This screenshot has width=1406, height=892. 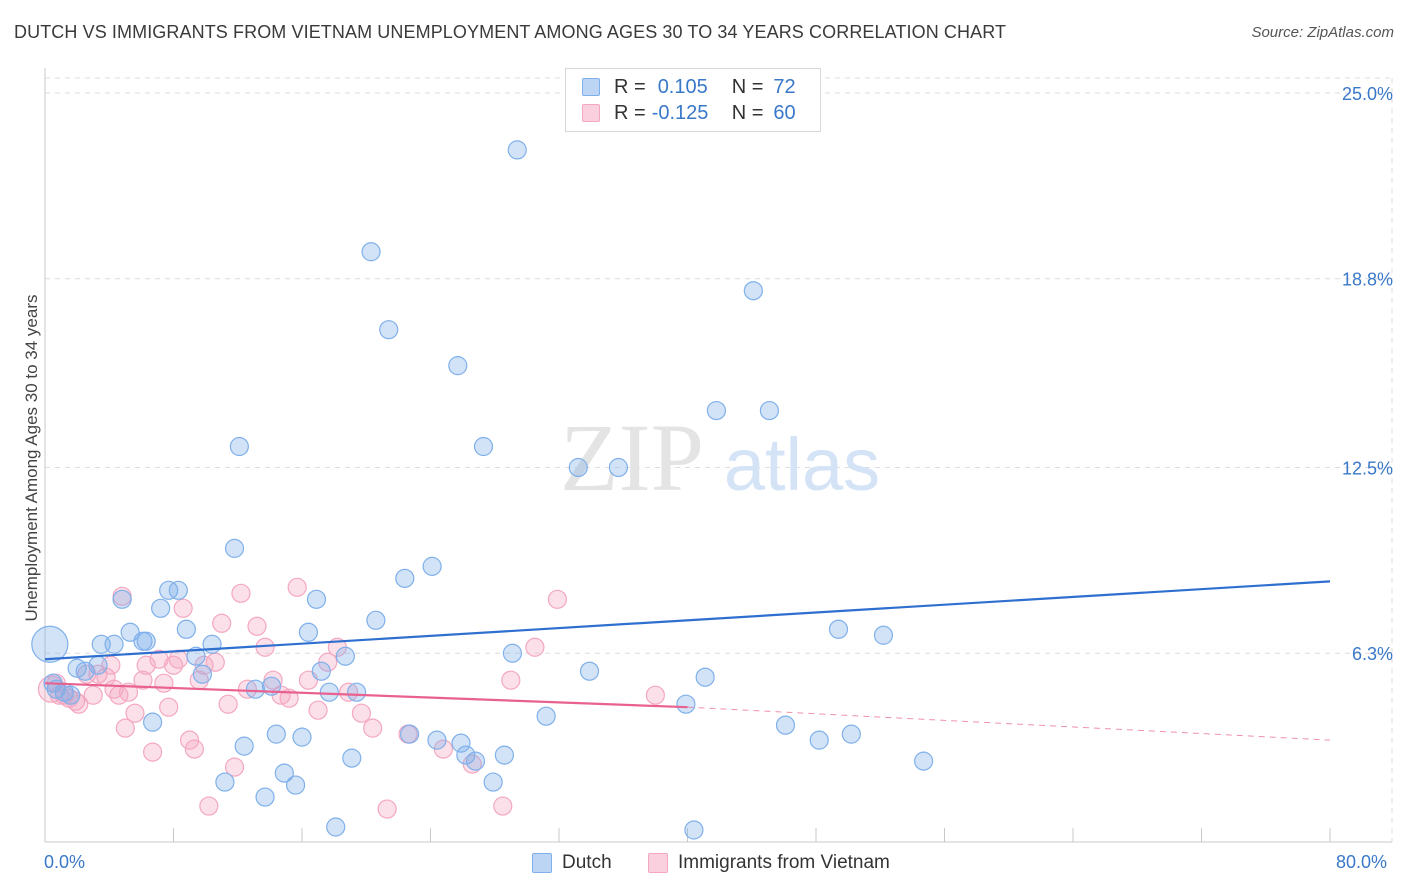 What do you see at coordinates (784, 862) in the screenshot?
I see `legend-label-vietnam: Immigrants from Vietnam` at bounding box center [784, 862].